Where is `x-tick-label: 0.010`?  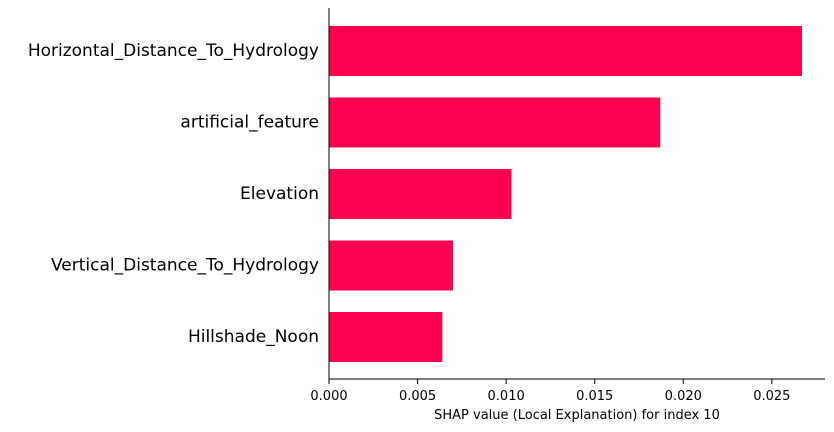
x-tick-label: 0.010 is located at coordinates (506, 396).